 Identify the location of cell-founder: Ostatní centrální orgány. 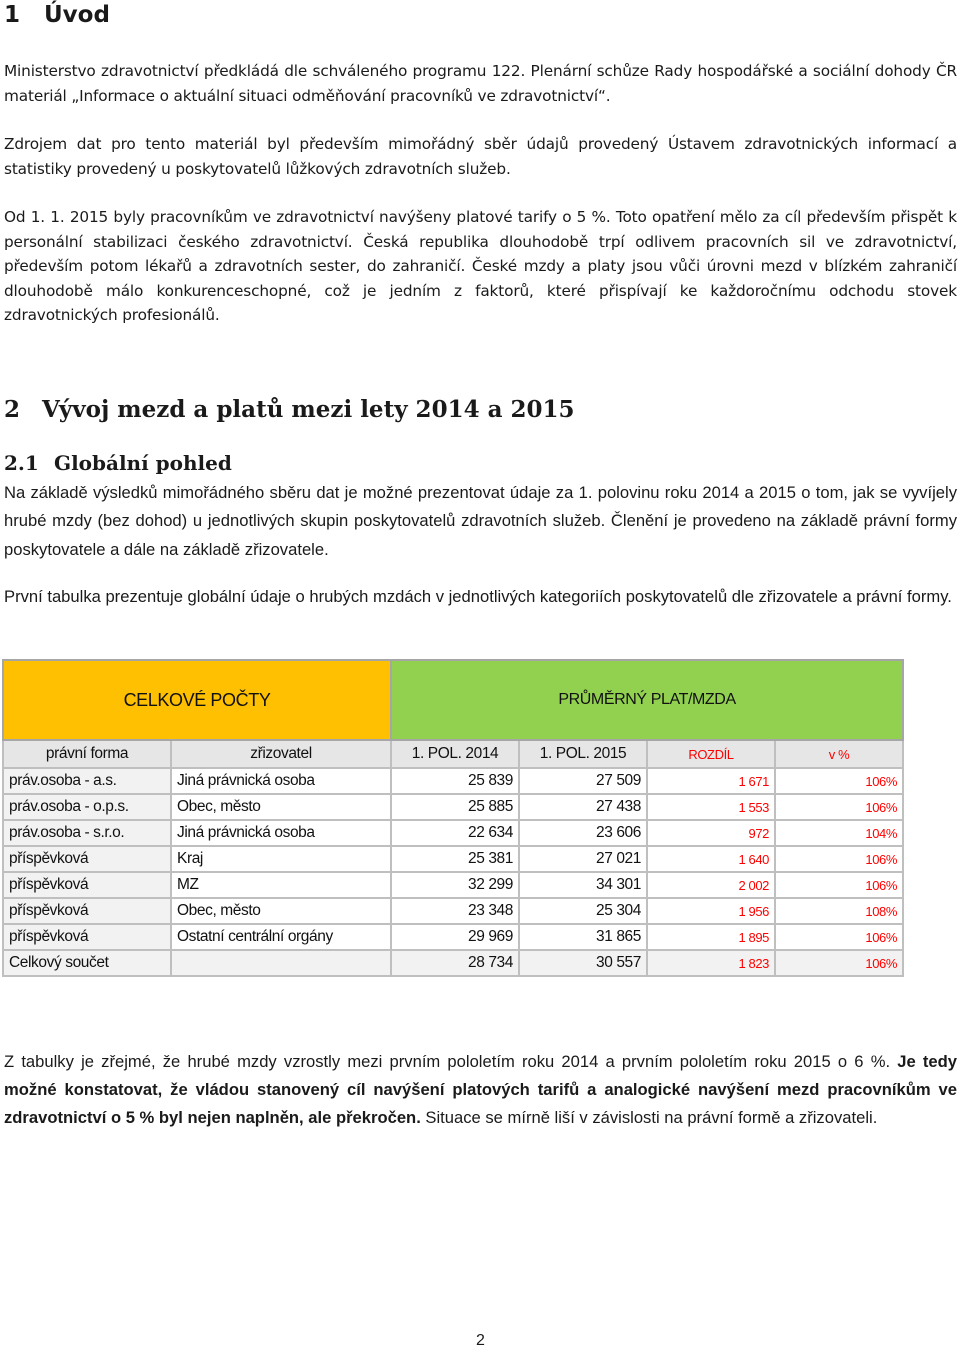
(281, 937).